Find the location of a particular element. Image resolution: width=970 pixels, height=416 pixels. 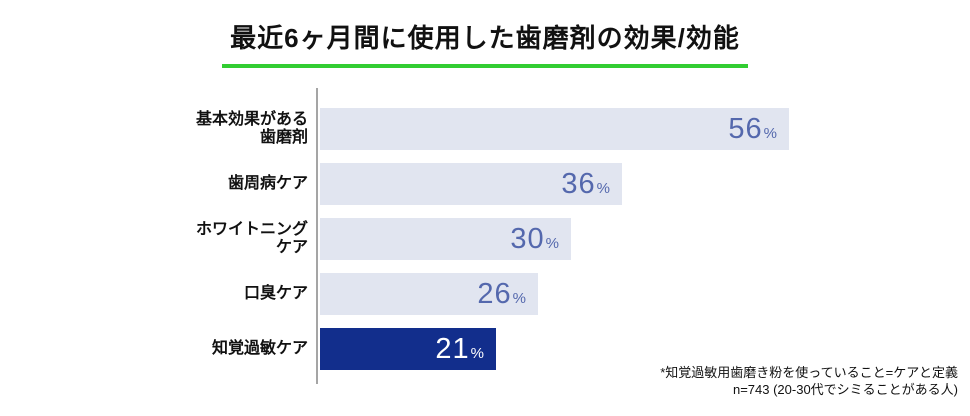

bar-value-number: 56 is located at coordinates (745, 128).